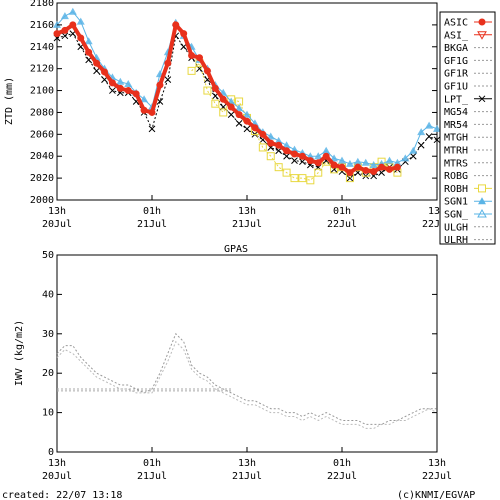  What do you see at coordinates (456, 163) in the screenshot?
I see `legend-label: MTRS` at bounding box center [456, 163].